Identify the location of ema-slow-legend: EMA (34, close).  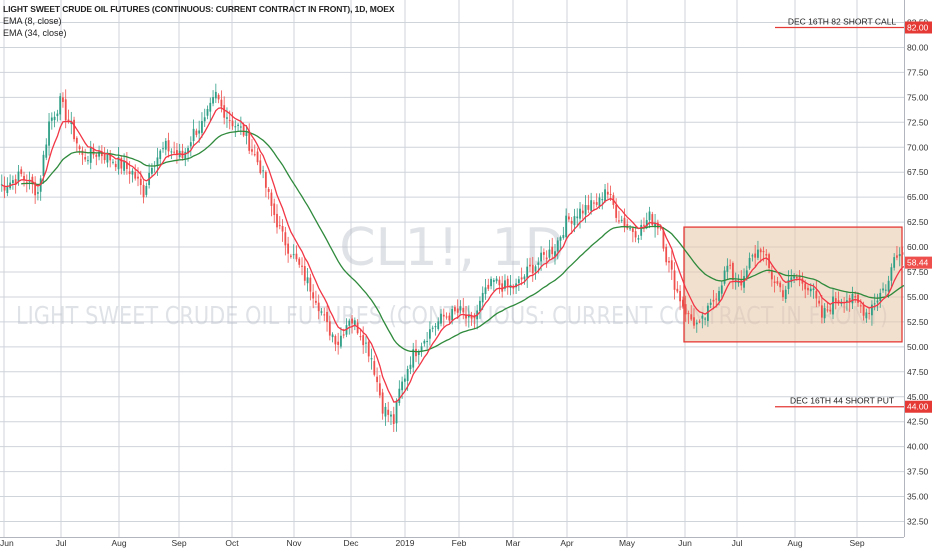
(35, 33).